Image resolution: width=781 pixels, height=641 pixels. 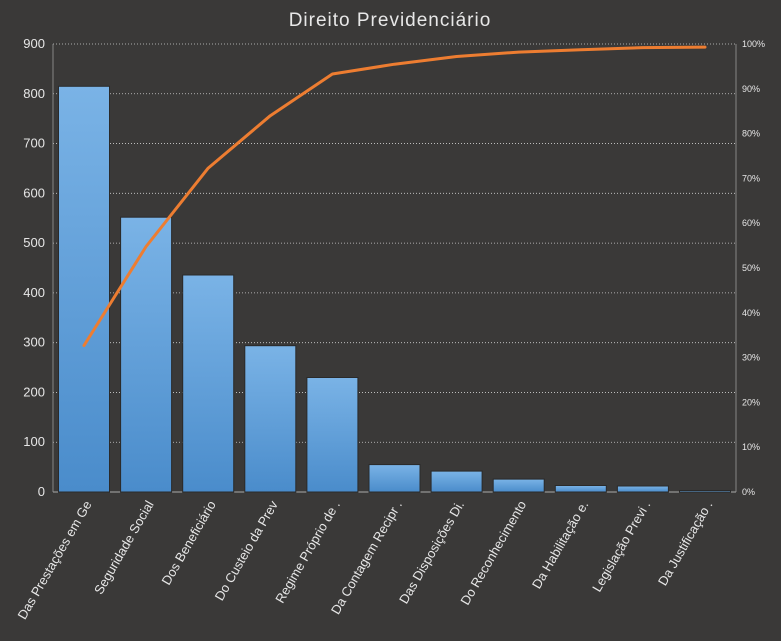 I want to click on y-right-tick-label: 40%, so click(x=751, y=313).